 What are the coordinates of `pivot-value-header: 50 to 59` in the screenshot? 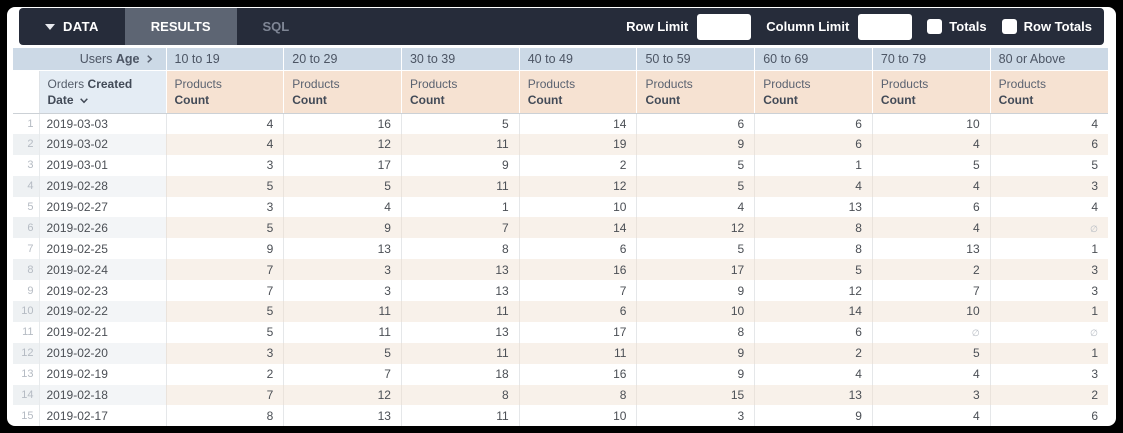 It's located at (695, 59).